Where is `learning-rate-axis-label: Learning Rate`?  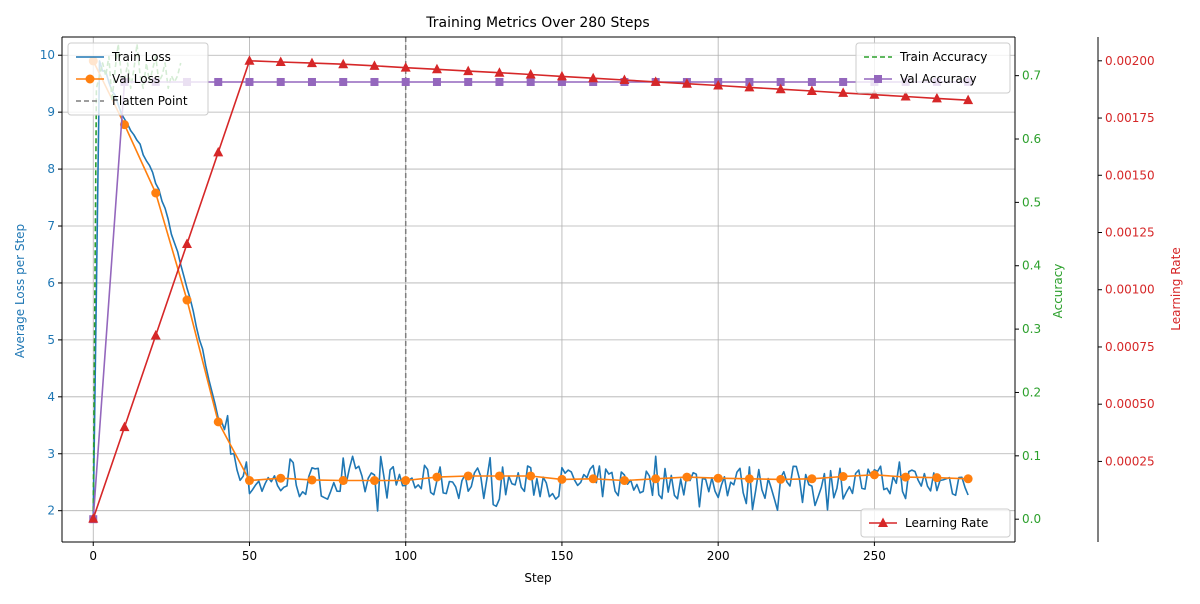
learning-rate-axis-label: Learning Rate is located at coordinates (1176, 288).